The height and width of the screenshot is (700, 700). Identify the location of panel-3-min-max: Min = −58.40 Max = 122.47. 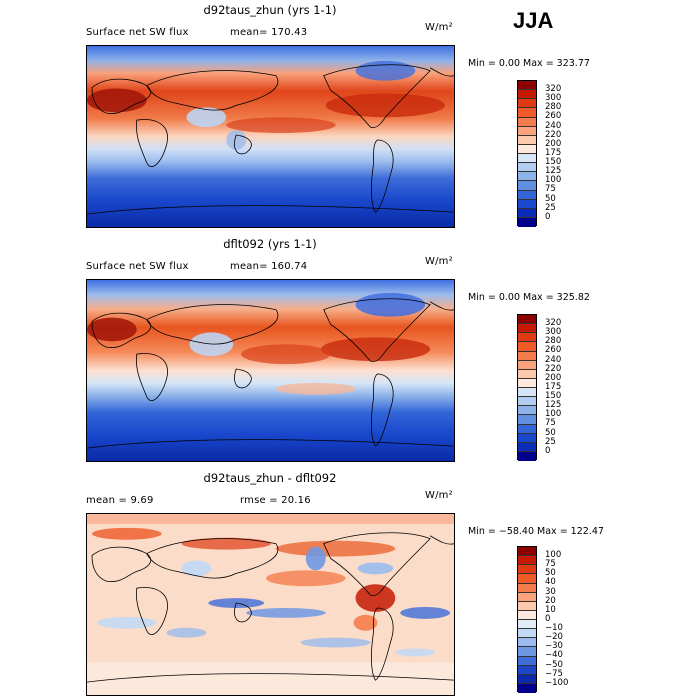
(536, 531).